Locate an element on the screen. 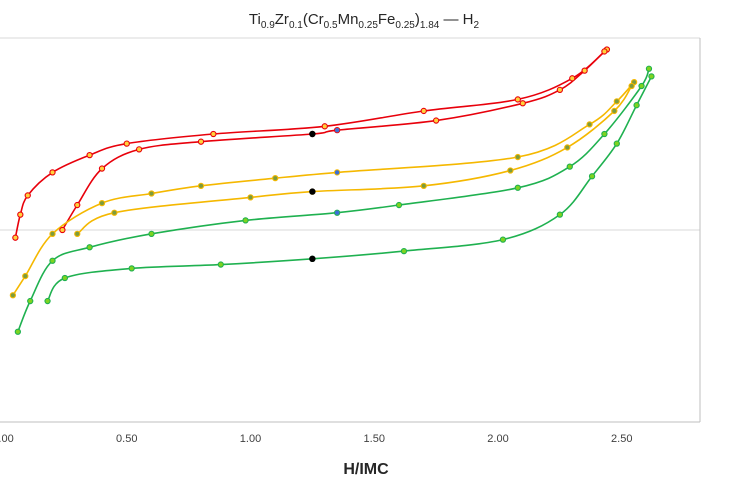 The image size is (730, 486). x-tick-labels: 0.00 0.50 1.00 1.50 2.00 2.50 is located at coordinates (316, 439).